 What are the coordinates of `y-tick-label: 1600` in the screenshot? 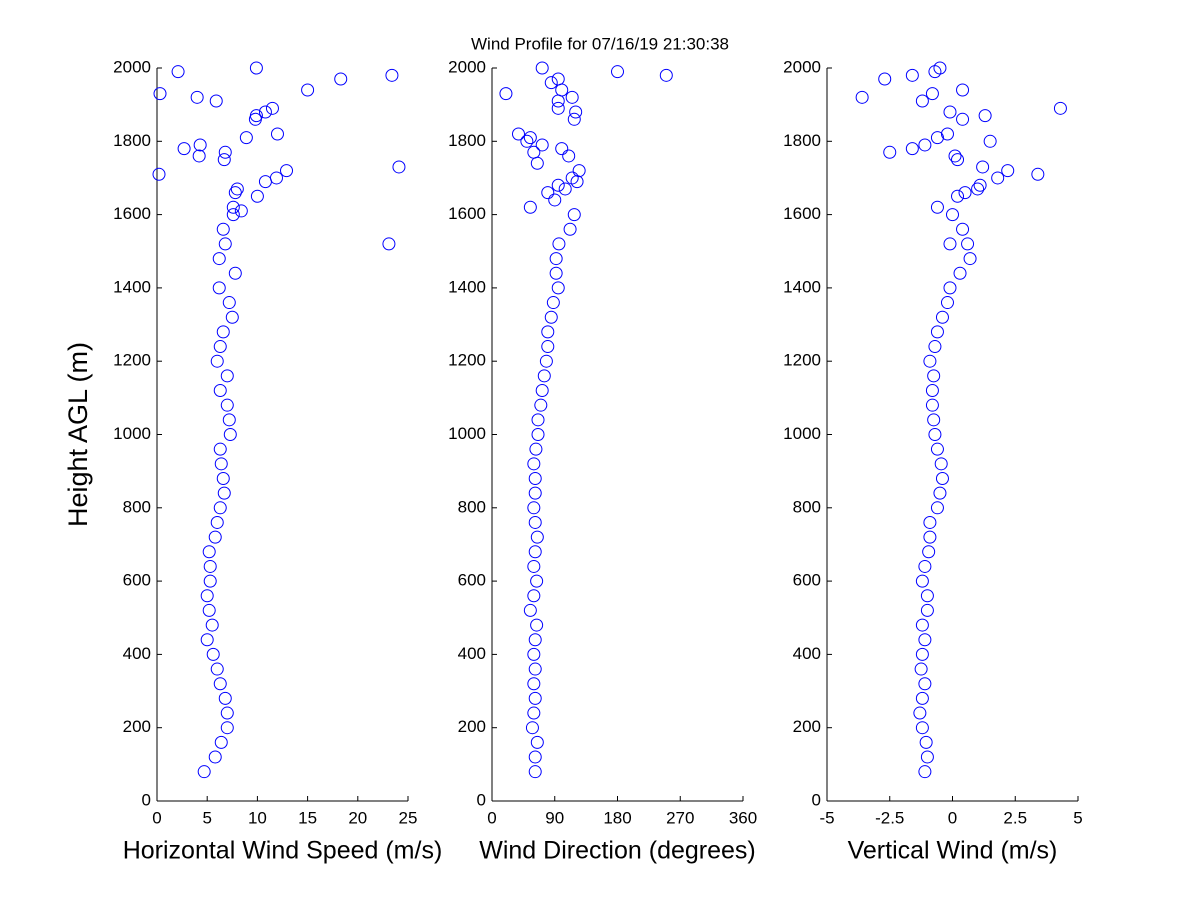 It's located at (802, 213).